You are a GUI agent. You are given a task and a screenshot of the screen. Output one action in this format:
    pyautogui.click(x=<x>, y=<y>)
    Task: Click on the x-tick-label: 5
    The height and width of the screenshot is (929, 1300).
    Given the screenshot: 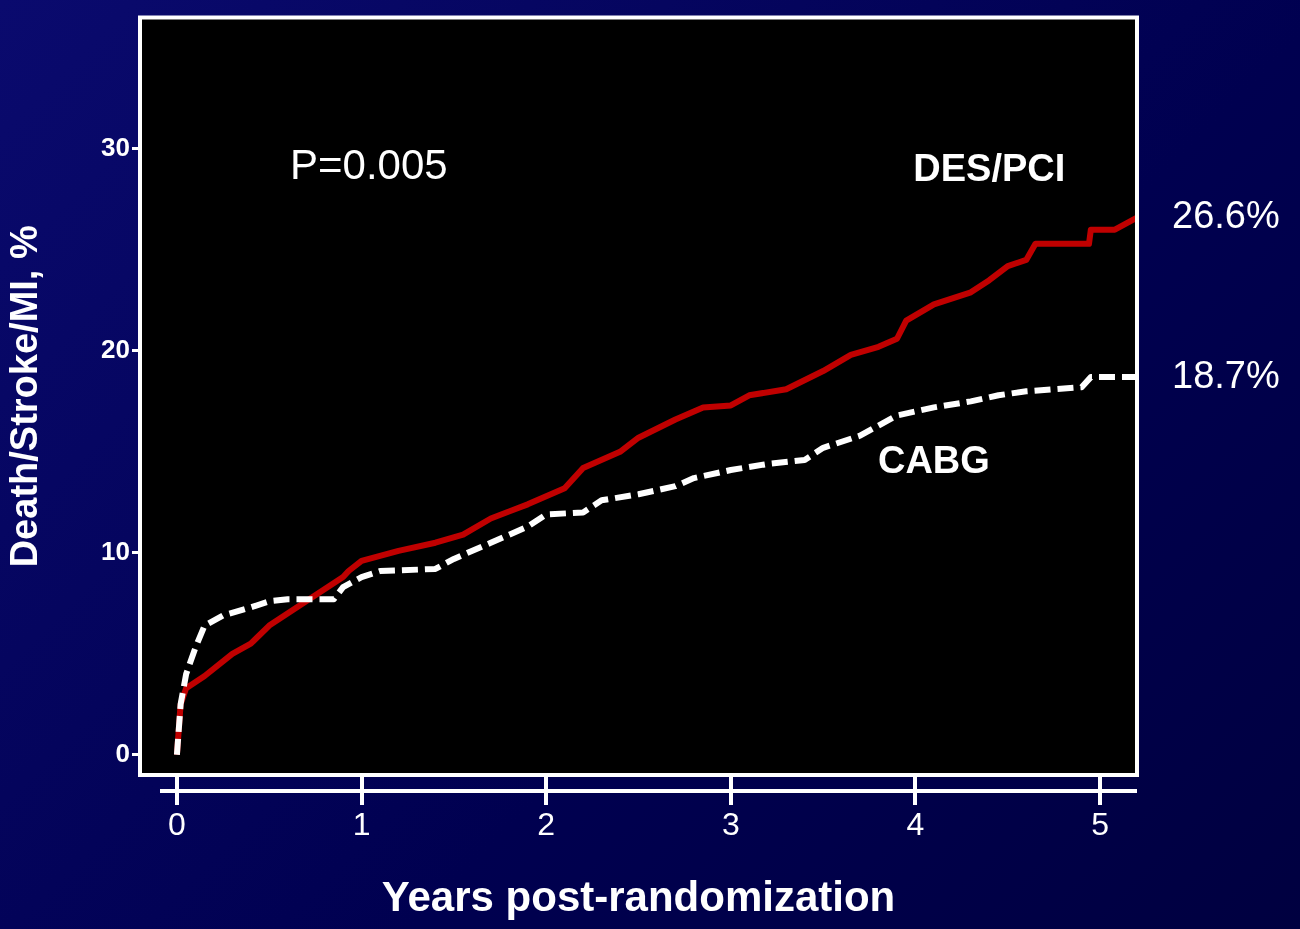 What is the action you would take?
    pyautogui.click(x=1100, y=824)
    